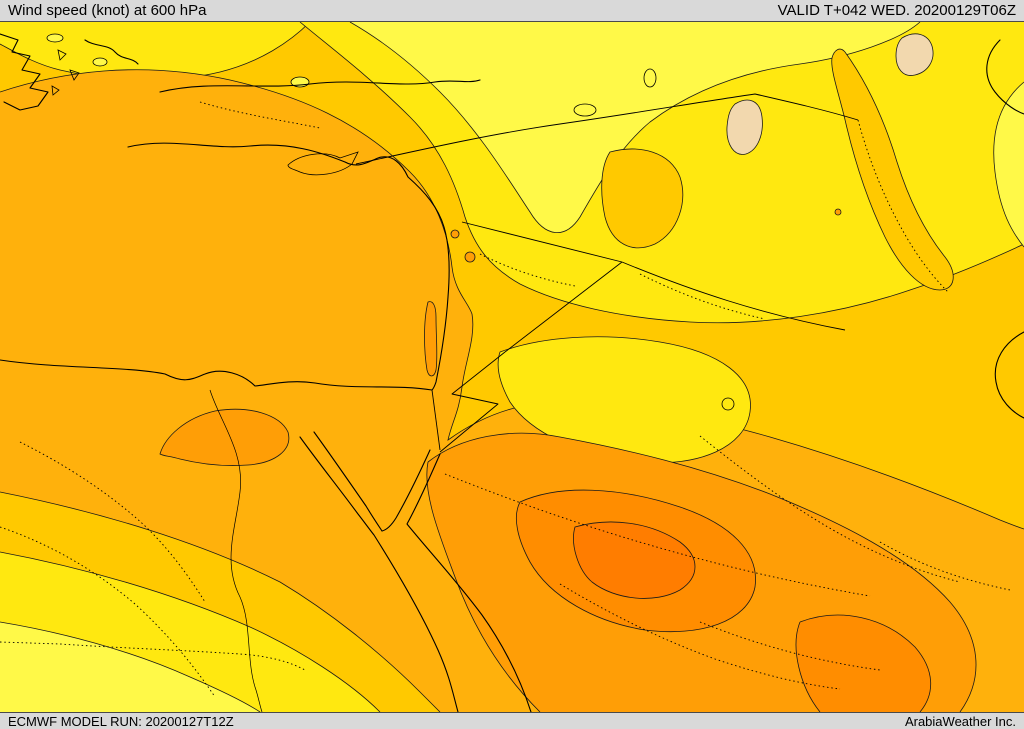 Image resolution: width=1024 pixels, height=729 pixels. What do you see at coordinates (236, 550) in the screenshot?
I see `river-nile` at bounding box center [236, 550].